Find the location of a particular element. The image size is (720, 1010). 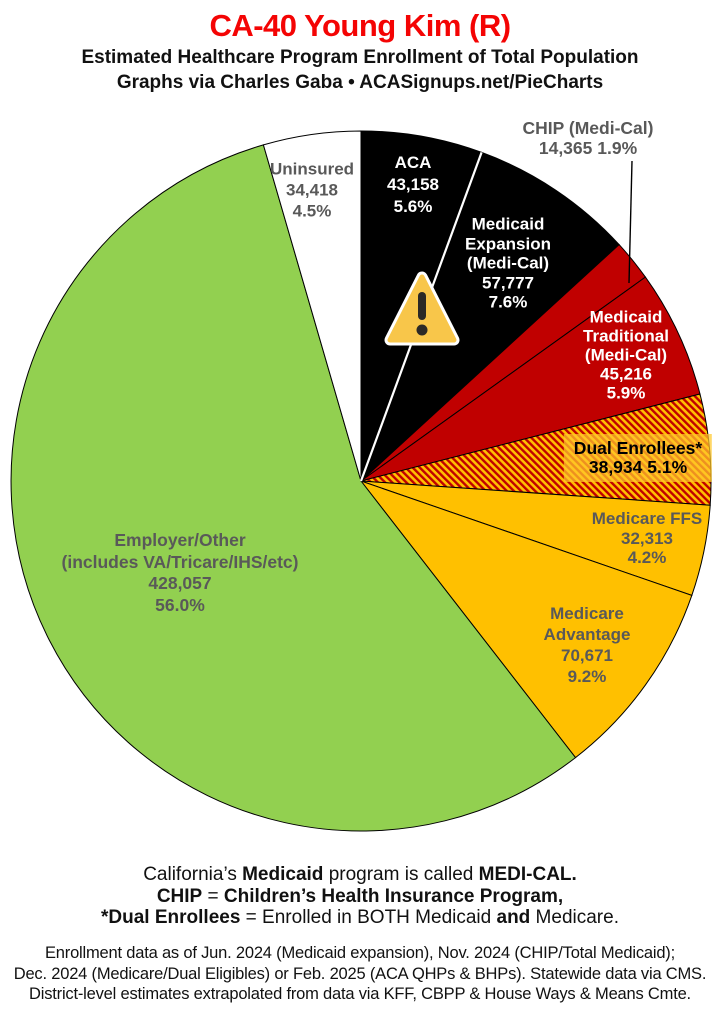

label-line: 14,365 1.9% is located at coordinates (588, 148).